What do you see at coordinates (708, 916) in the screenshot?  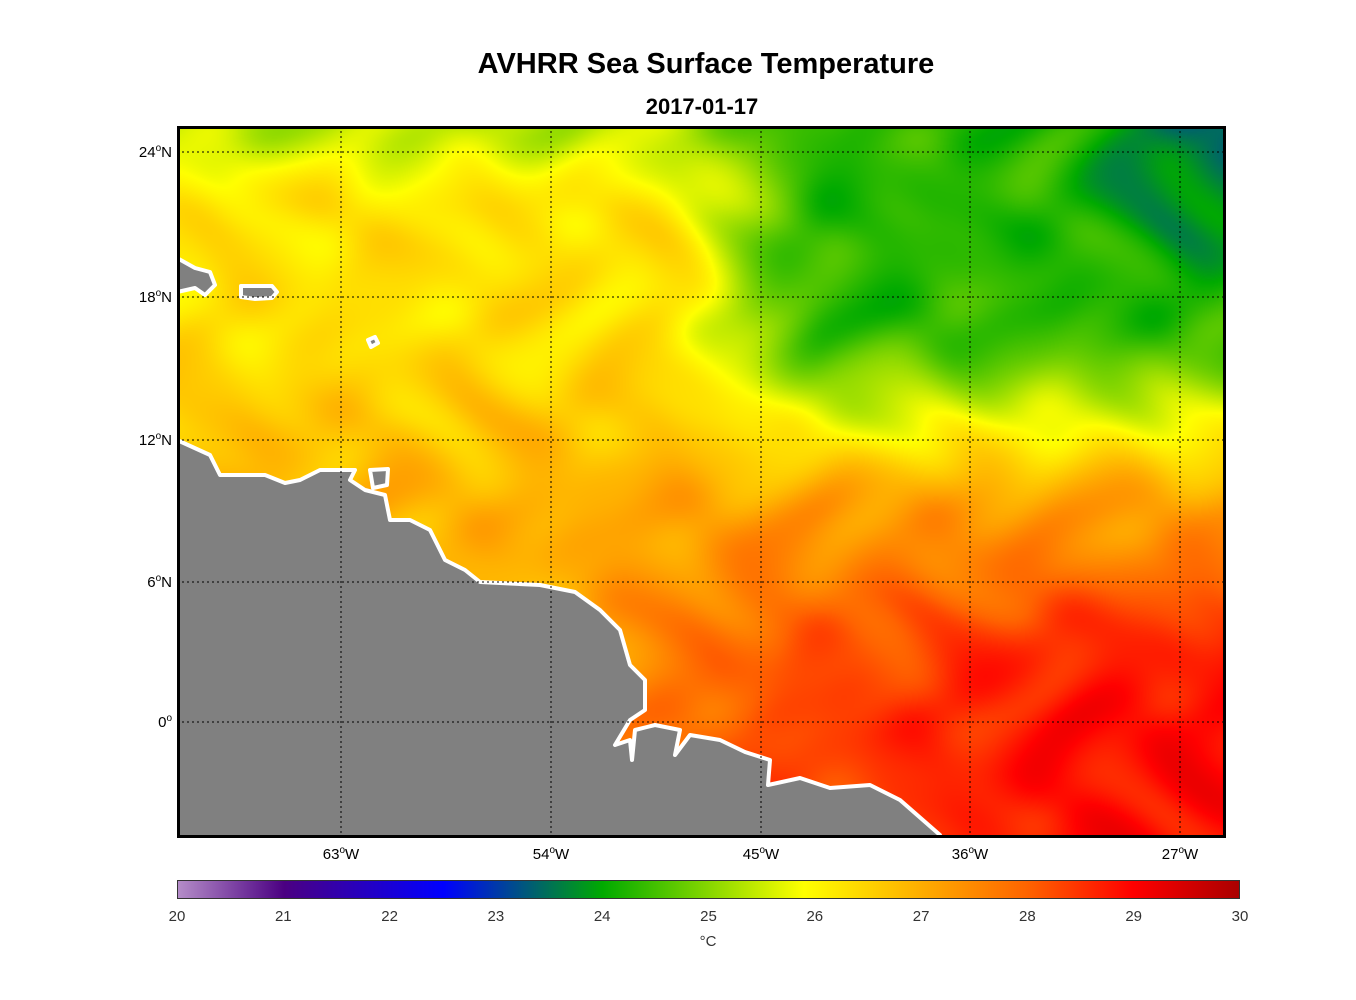 I see `colorbar-tick-label: 25` at bounding box center [708, 916].